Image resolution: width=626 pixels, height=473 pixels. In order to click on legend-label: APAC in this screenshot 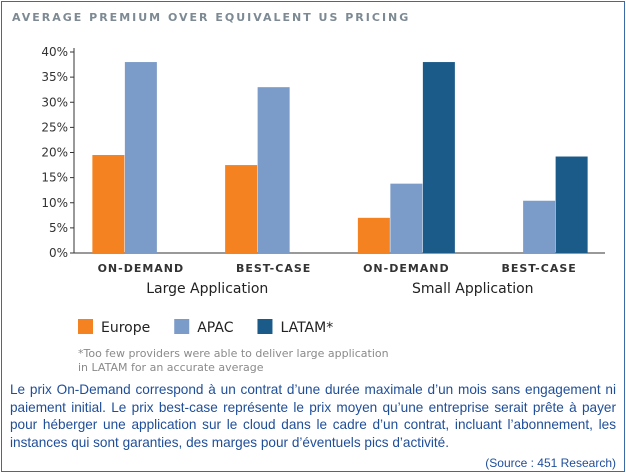, I will do `click(215, 328)`.